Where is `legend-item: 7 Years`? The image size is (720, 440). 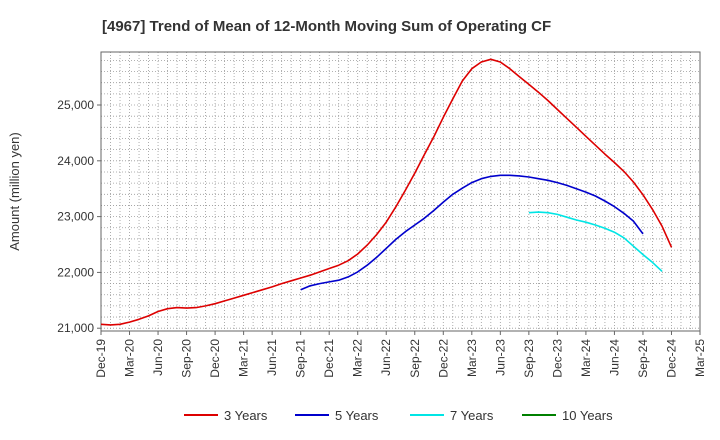
legend-item: 7 Years is located at coordinates (452, 415).